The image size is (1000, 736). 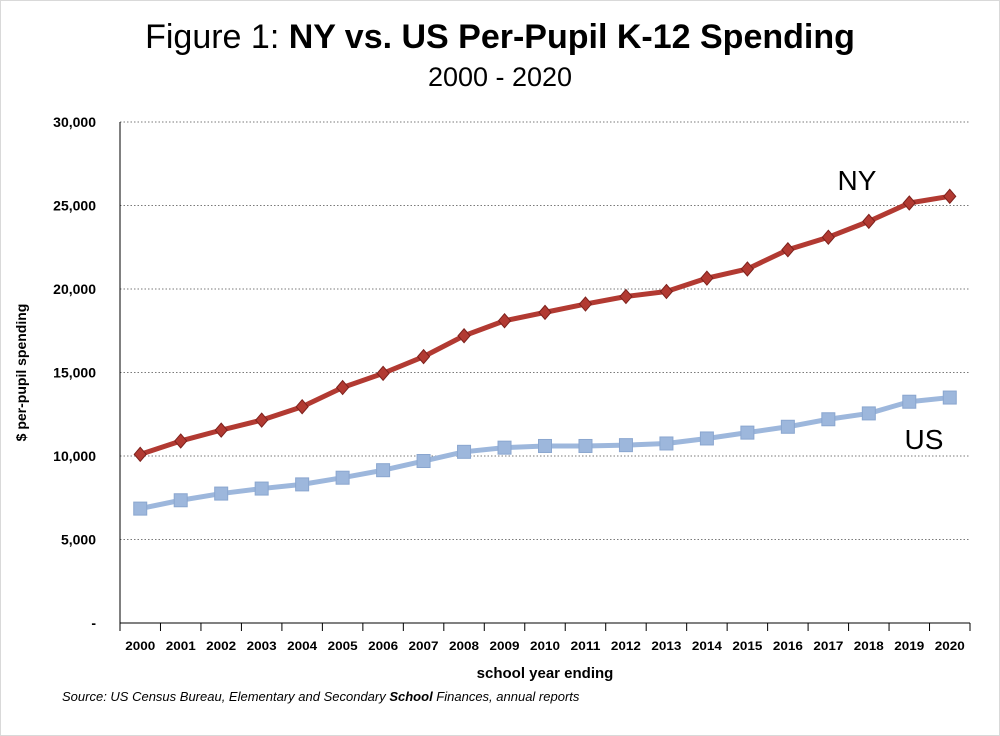 What do you see at coordinates (342, 477) in the screenshot?
I see `data-point-us-2005` at bounding box center [342, 477].